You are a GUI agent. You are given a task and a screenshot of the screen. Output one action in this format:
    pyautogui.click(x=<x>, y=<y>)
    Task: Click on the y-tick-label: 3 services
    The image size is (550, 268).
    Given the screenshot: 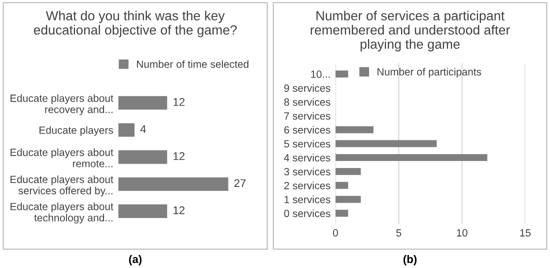 What is the action you would take?
    pyautogui.click(x=307, y=172)
    